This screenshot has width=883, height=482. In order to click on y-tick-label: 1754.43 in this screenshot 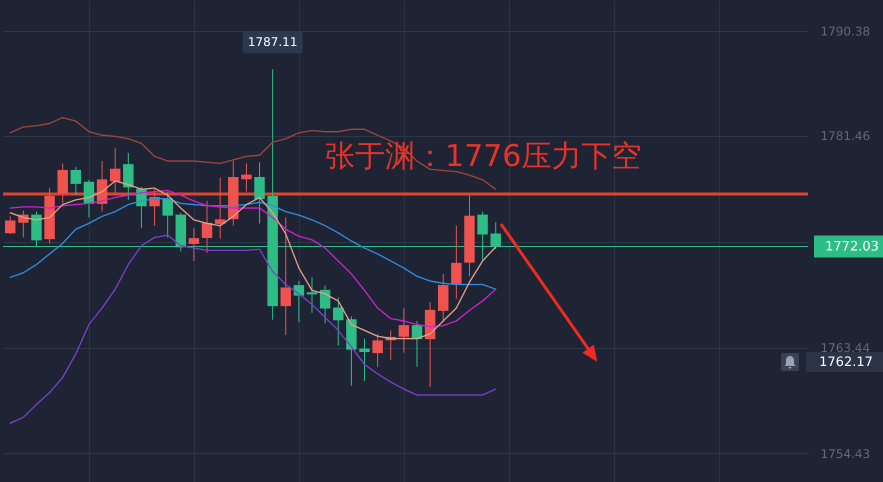, I will do `click(845, 453)`.